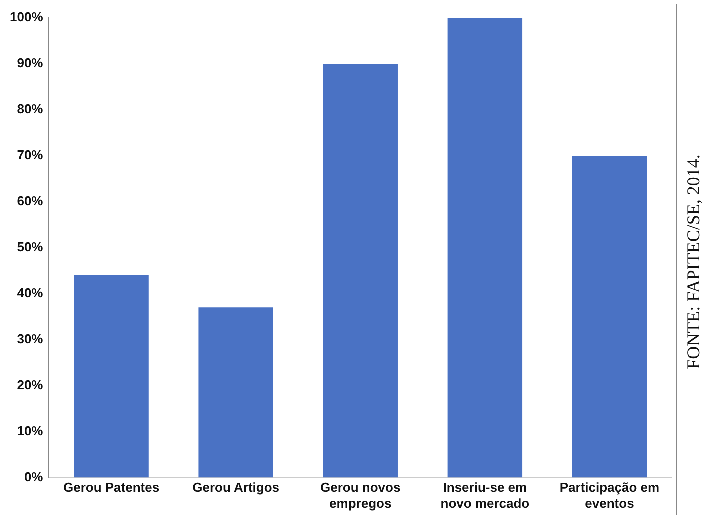 This screenshot has width=712, height=515. What do you see at coordinates (236, 488) in the screenshot?
I see `x-tick-label: Gerou Artigos` at bounding box center [236, 488].